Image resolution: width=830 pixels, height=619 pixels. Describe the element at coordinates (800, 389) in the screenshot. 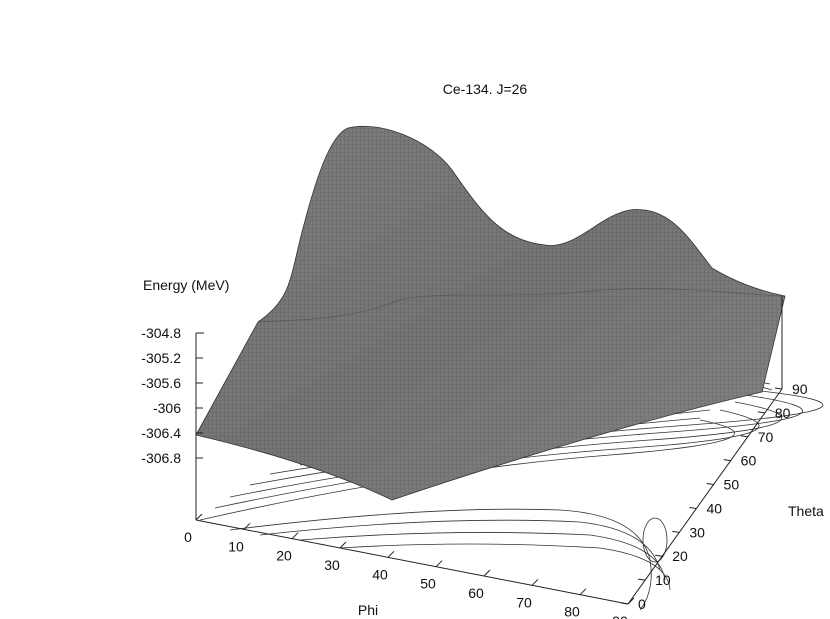

I see `y-tick-label: 90` at that location.